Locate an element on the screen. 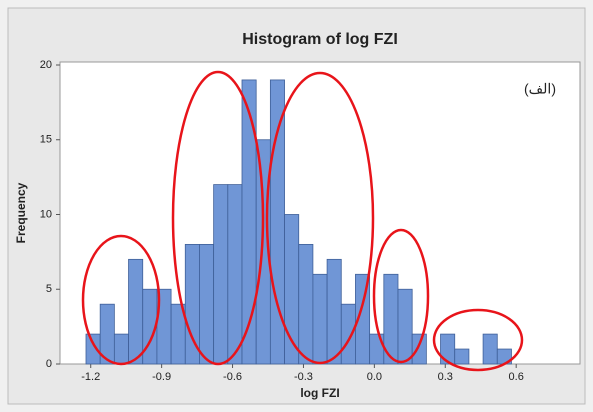 The height and width of the screenshot is (412, 593). x-tick-label: -0.9 is located at coordinates (161, 377).